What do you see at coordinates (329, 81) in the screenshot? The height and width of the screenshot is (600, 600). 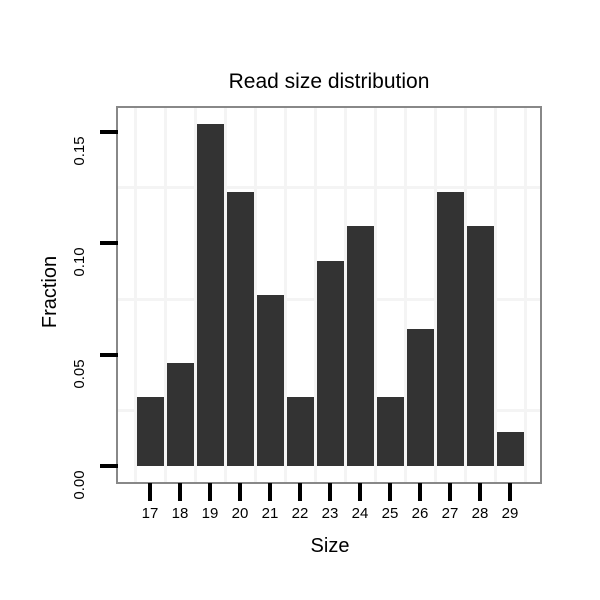 I see `chart-title: Read size distribution` at bounding box center [329, 81].